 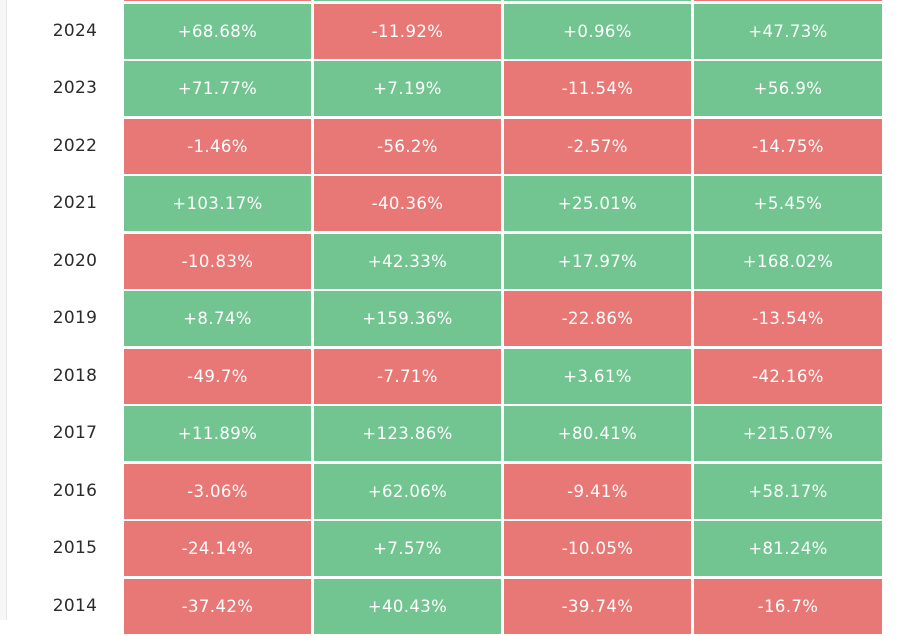 What do you see at coordinates (597, 491) in the screenshot?
I see `quarter-cell-q3: -9.41%` at bounding box center [597, 491].